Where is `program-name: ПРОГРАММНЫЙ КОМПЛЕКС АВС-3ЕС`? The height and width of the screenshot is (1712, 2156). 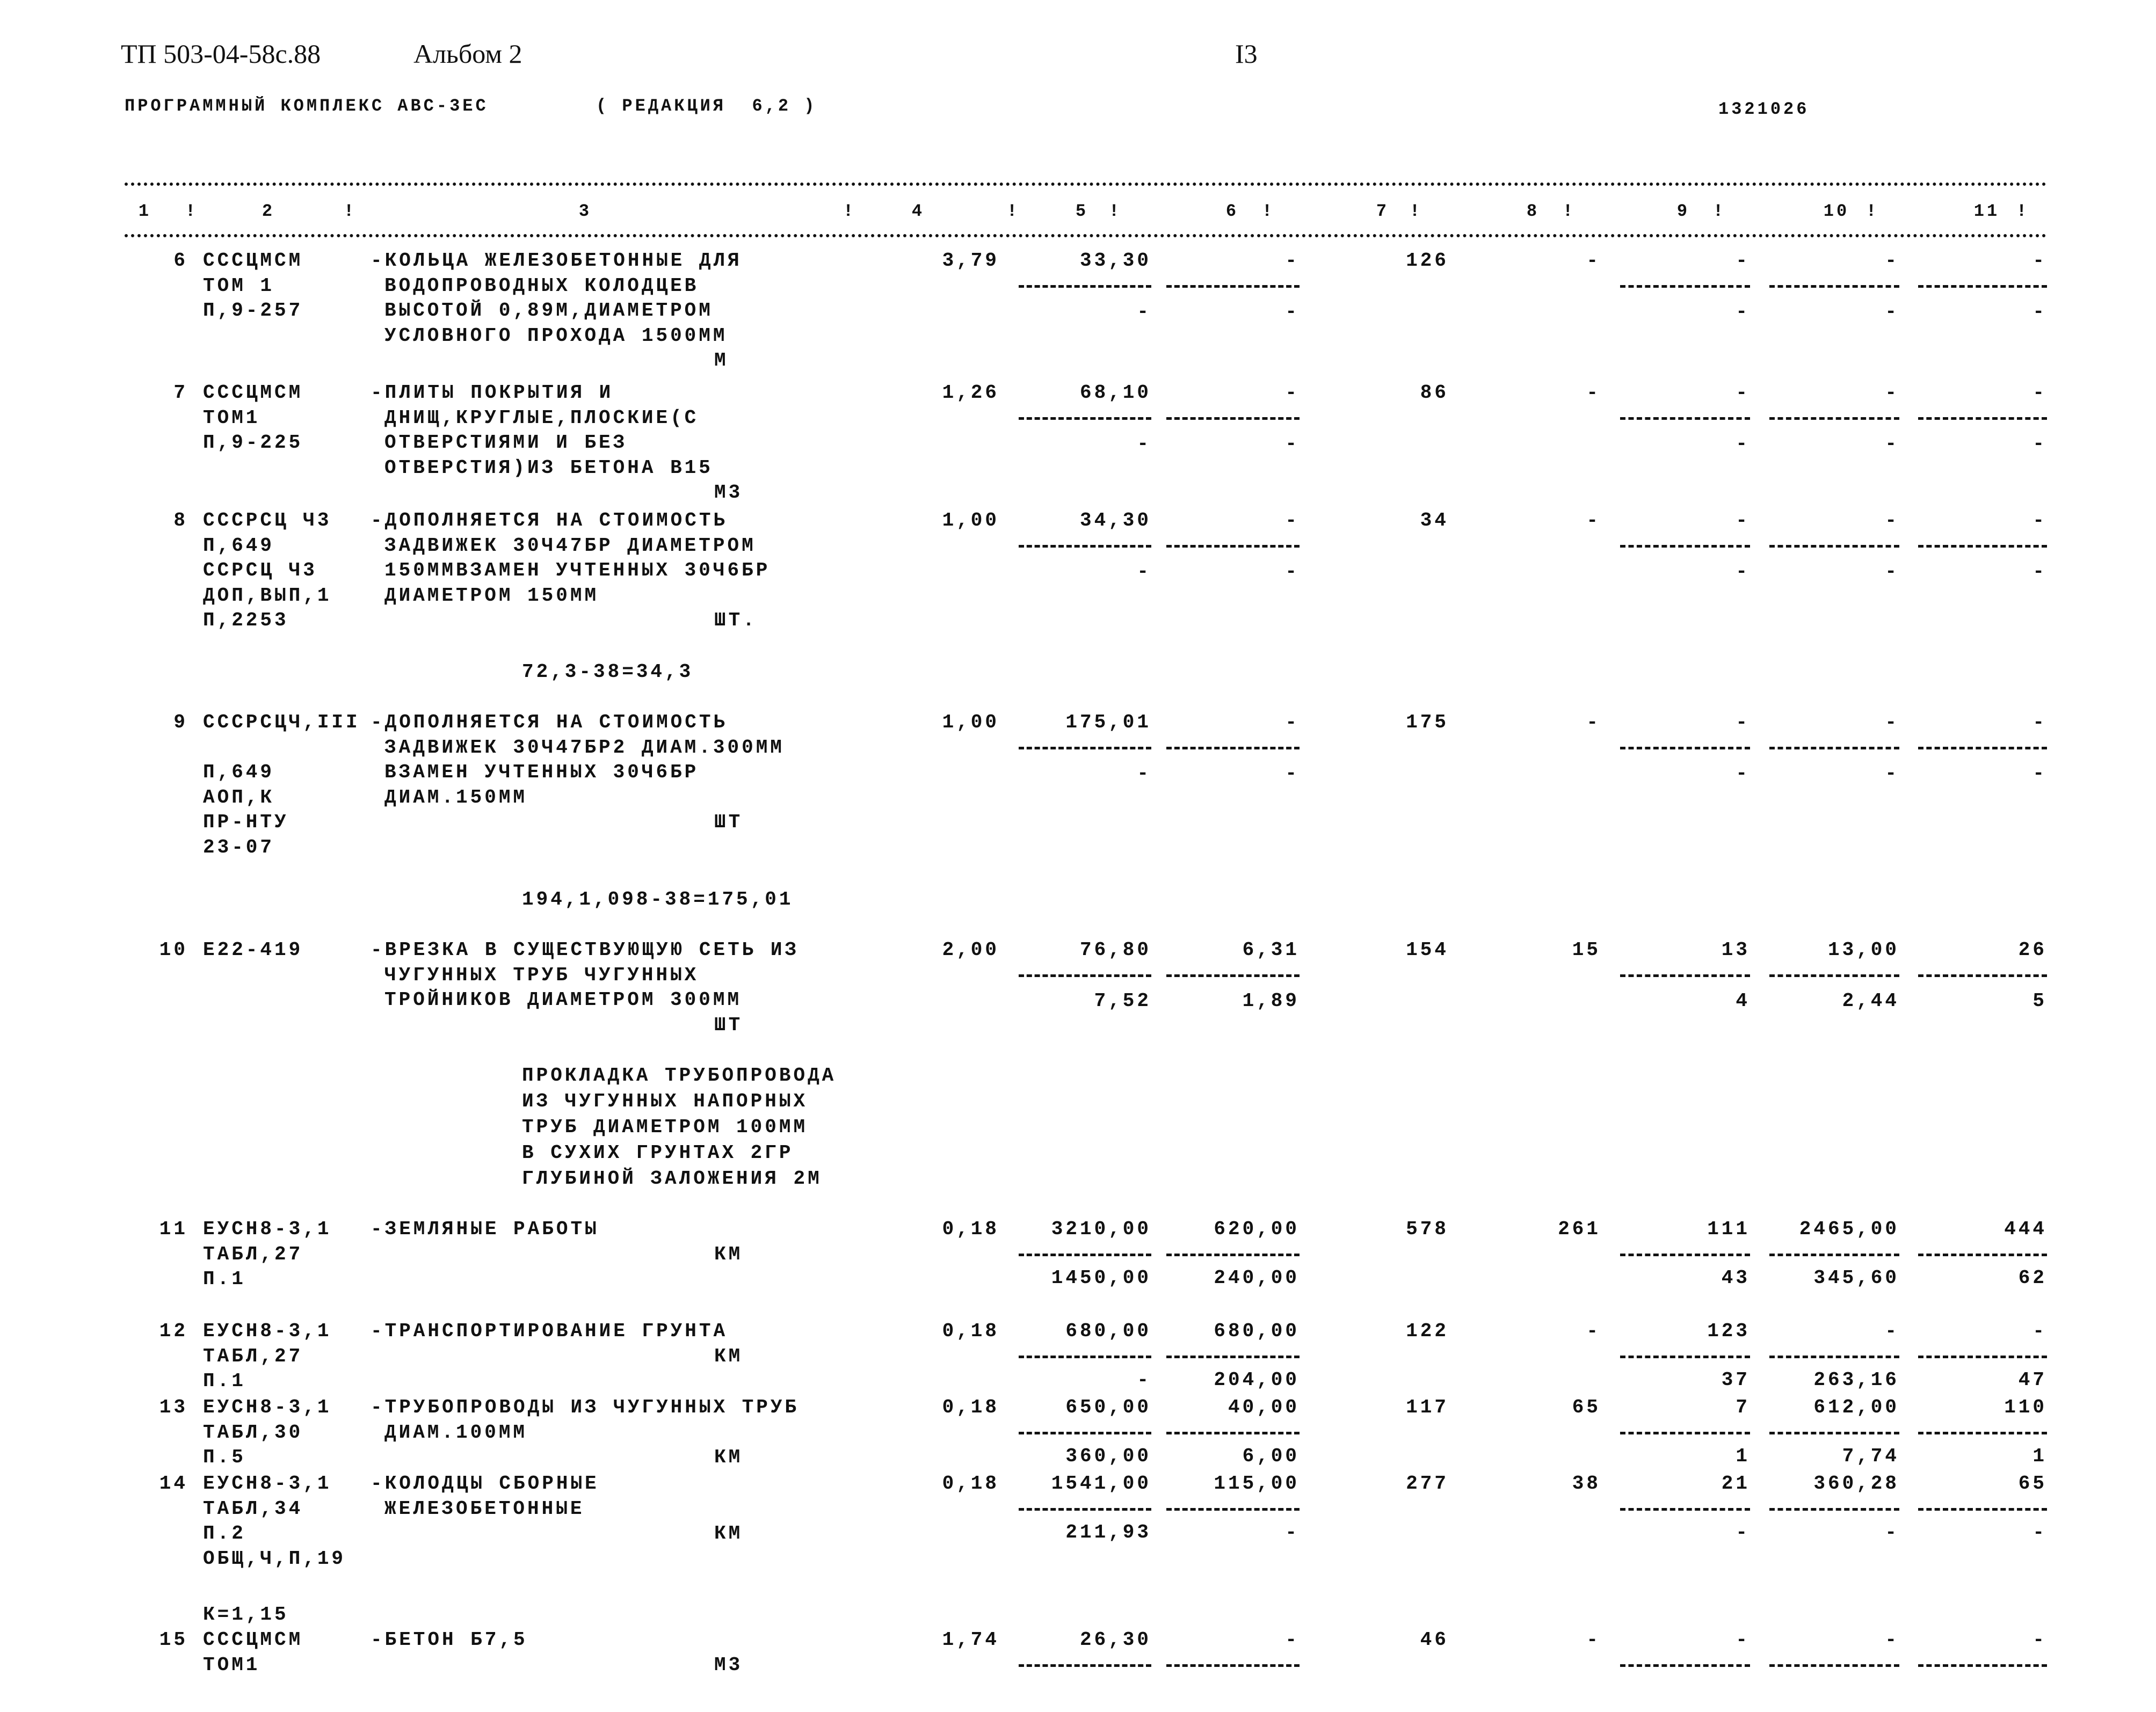
program-name: ПРОГРАММНЫЙ КОМПЛЕКС АВС-3ЕС is located at coordinates (307, 106).